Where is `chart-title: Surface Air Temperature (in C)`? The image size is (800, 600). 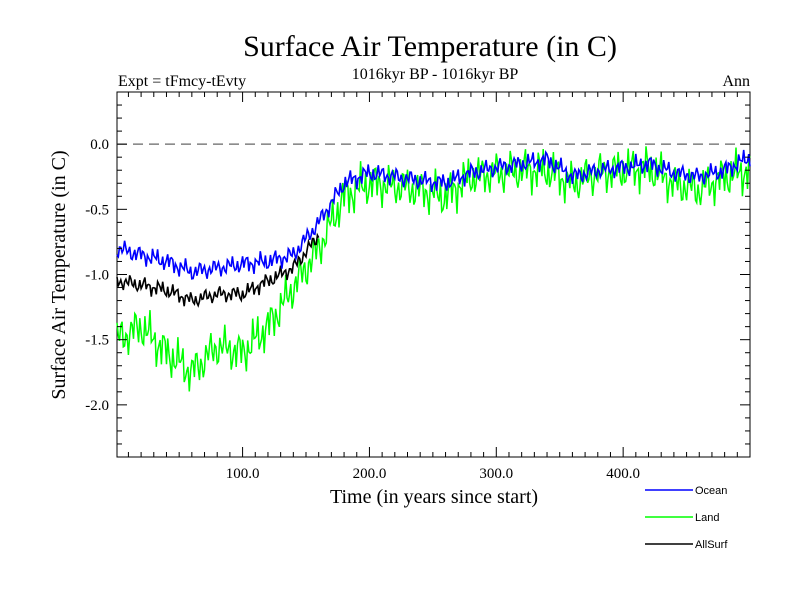
chart-title: Surface Air Temperature (in C) is located at coordinates (430, 46).